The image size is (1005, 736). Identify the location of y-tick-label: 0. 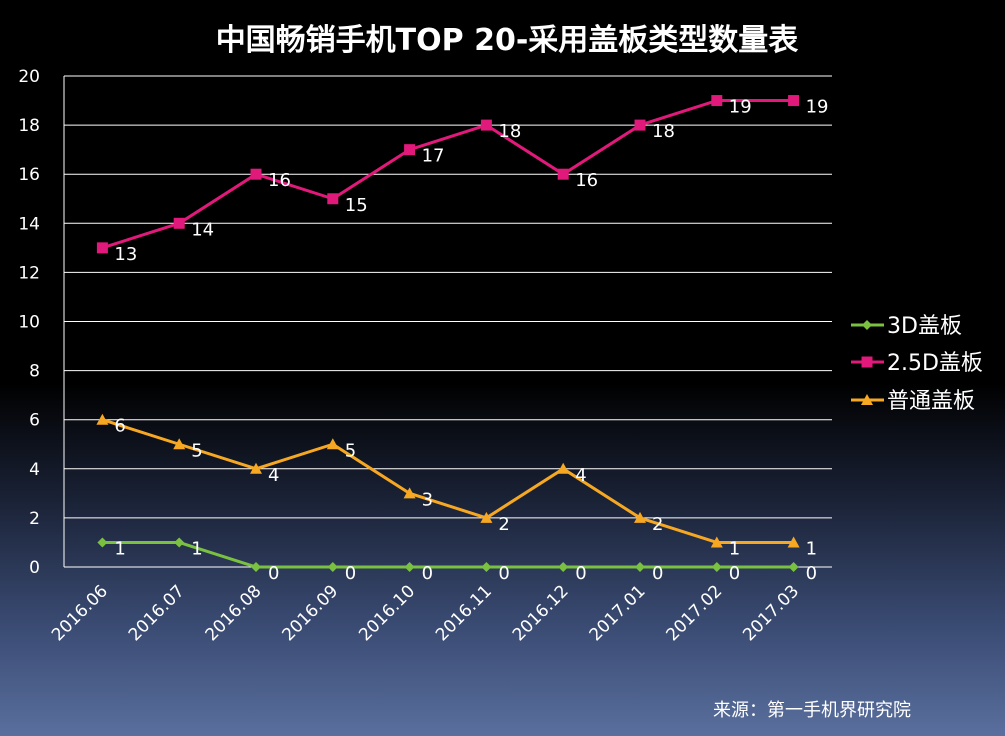
(34, 568).